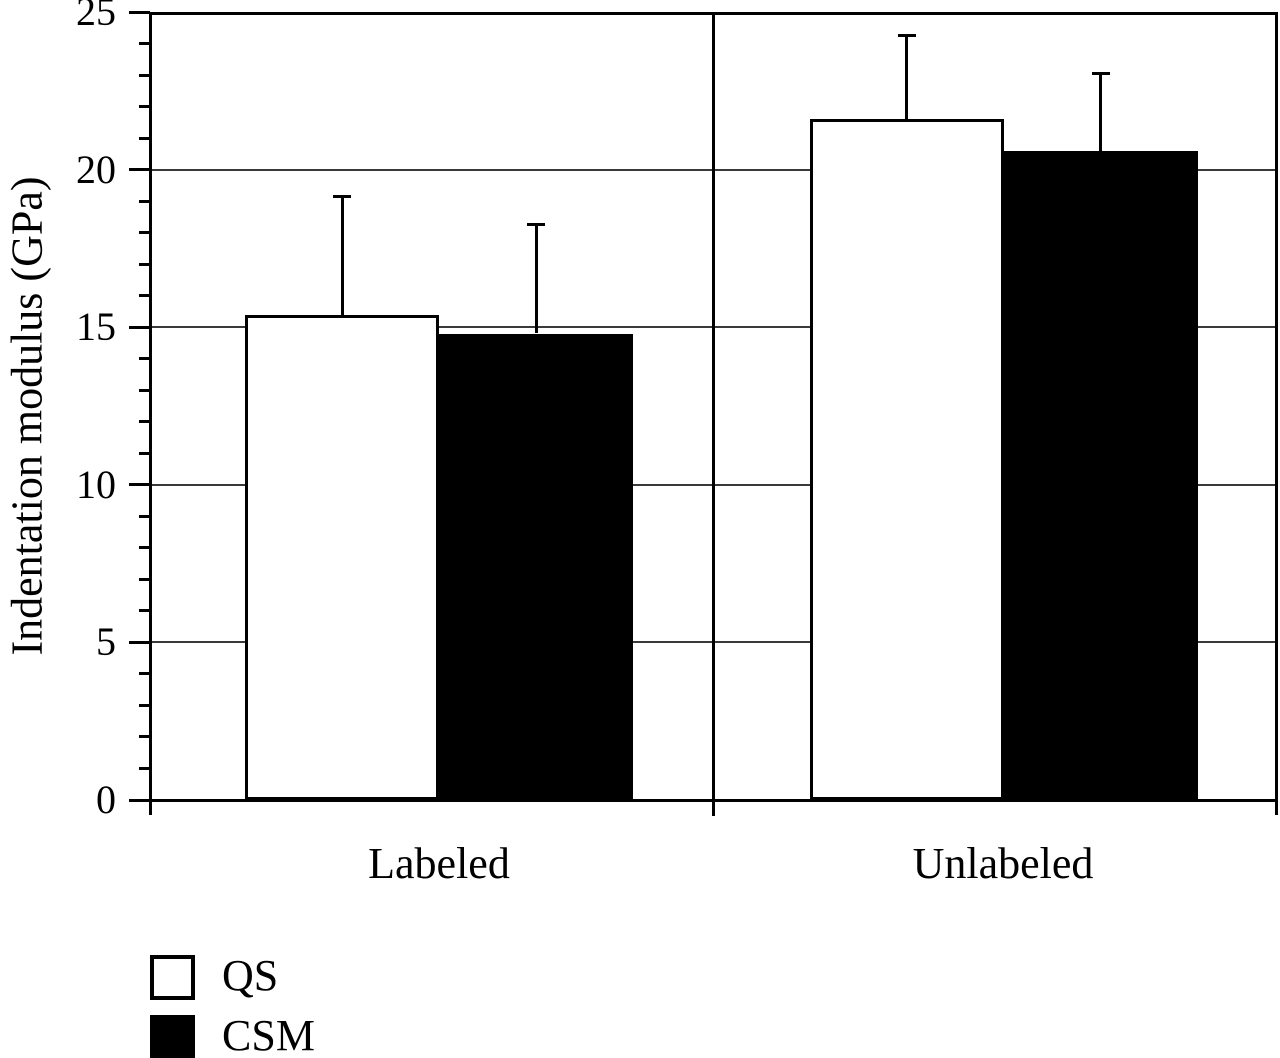  Describe the element at coordinates (172, 1036) in the screenshot. I see `legend-swatch-csm` at that location.